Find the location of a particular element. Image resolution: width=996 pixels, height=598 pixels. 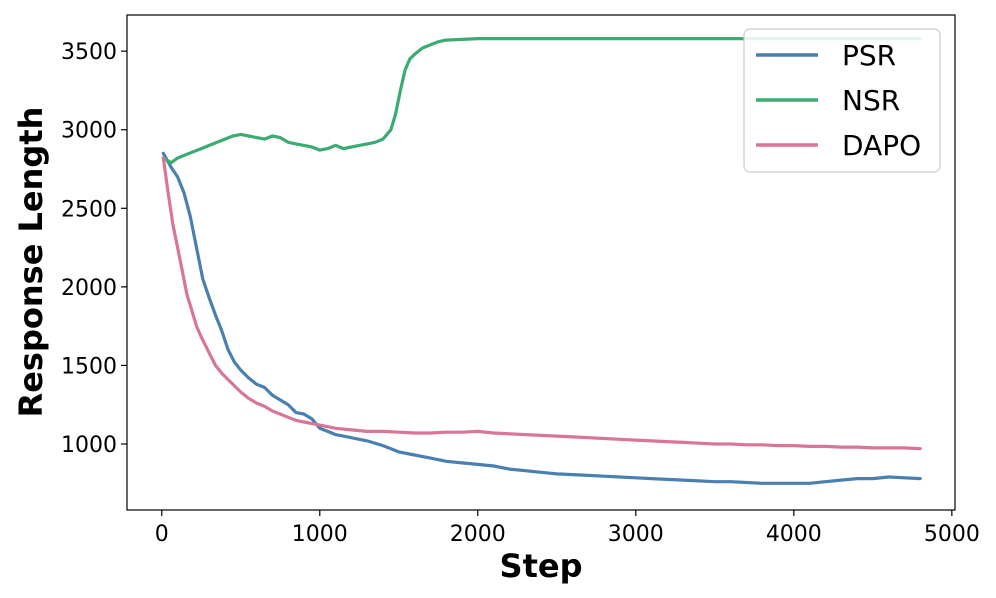

legend: PSR NSR DAPO is located at coordinates (842, 100).